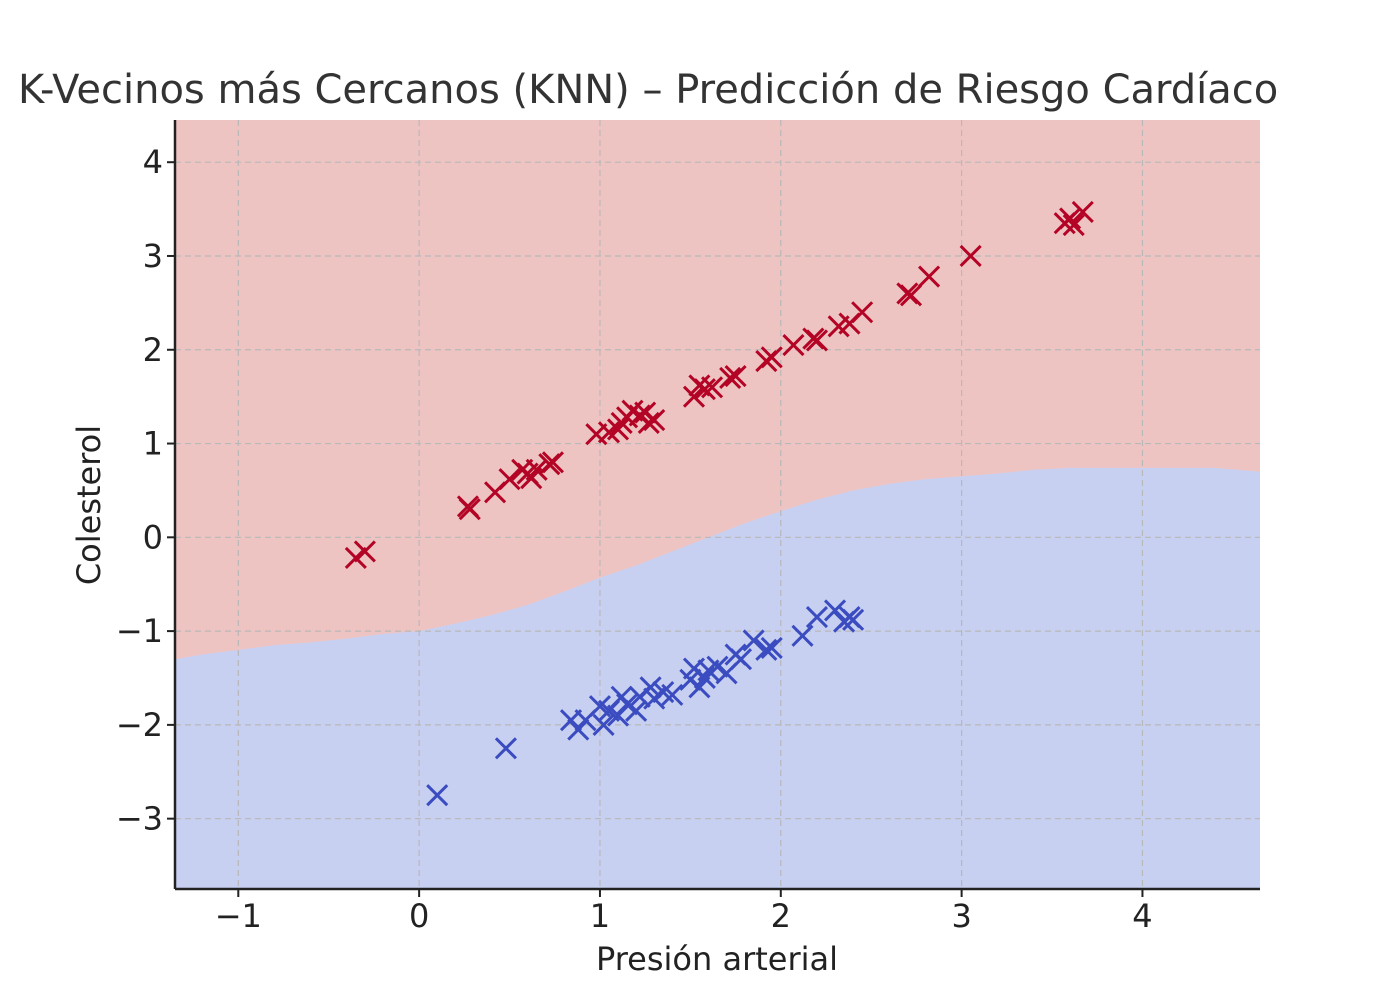 This screenshot has height=1000, width=1400. Describe the element at coordinates (419, 916) in the screenshot. I see `x-tick-label: 0` at that location.